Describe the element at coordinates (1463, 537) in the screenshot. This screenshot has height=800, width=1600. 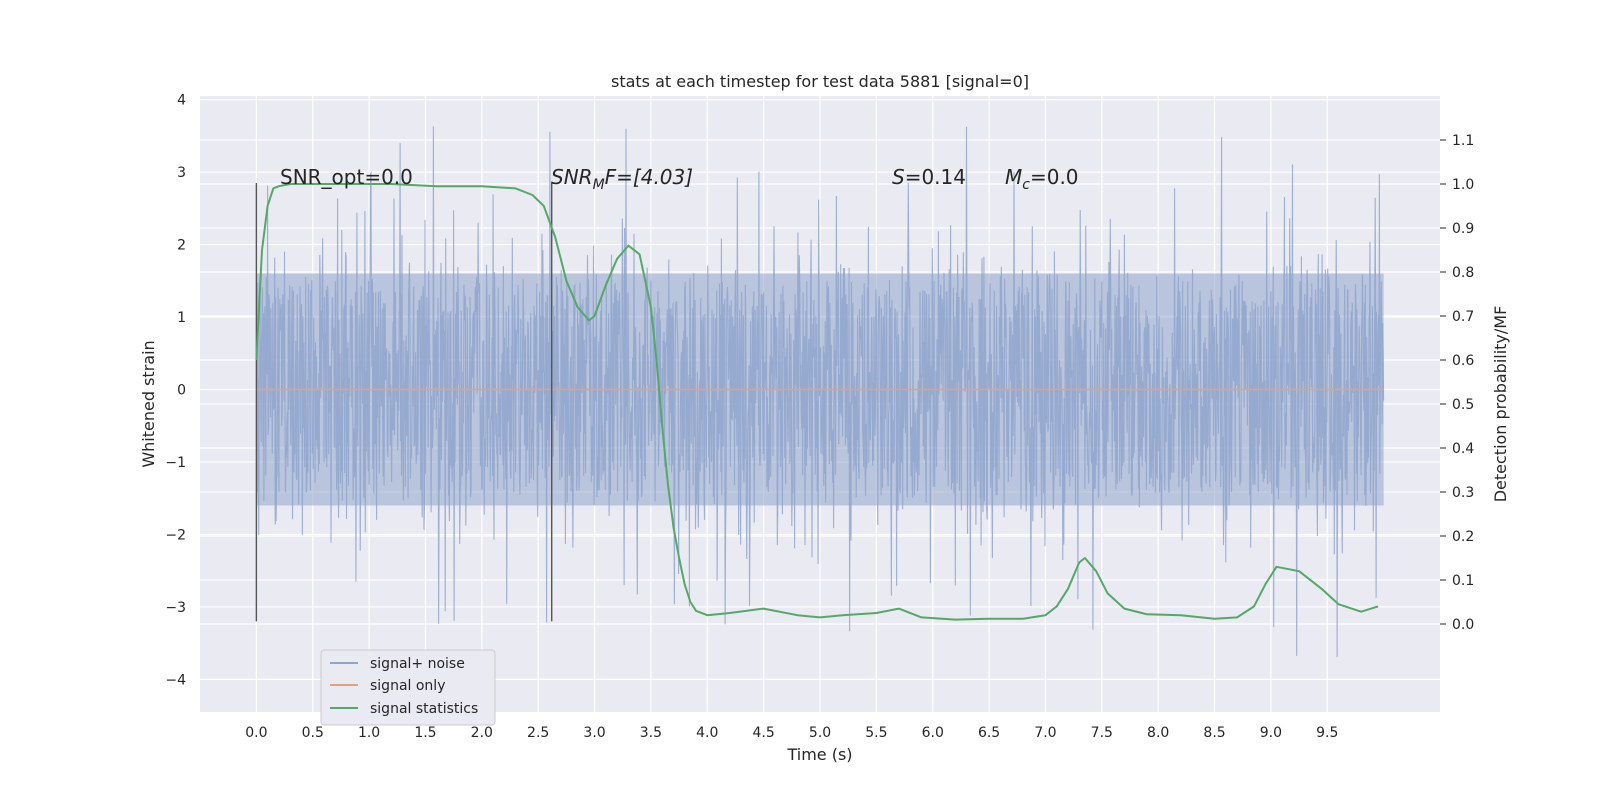
I see `y-right-tick-label: 0.2` at that location.